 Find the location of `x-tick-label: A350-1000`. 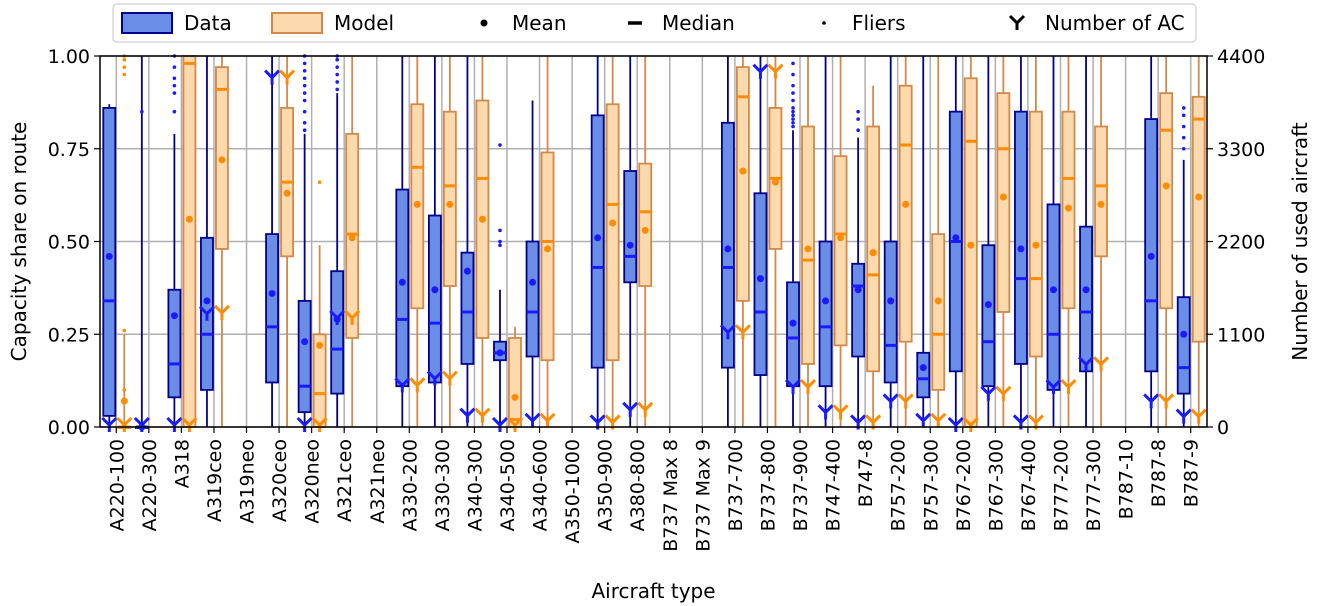

x-tick-label: A350-1000 is located at coordinates (573, 491).